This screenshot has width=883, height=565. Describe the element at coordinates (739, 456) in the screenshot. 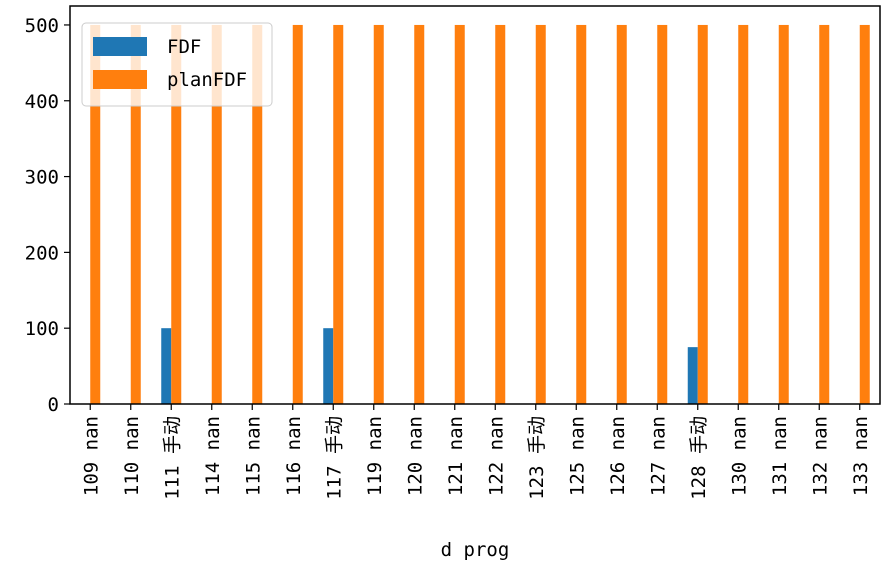

I see `x-tick-label: 130 nan` at that location.